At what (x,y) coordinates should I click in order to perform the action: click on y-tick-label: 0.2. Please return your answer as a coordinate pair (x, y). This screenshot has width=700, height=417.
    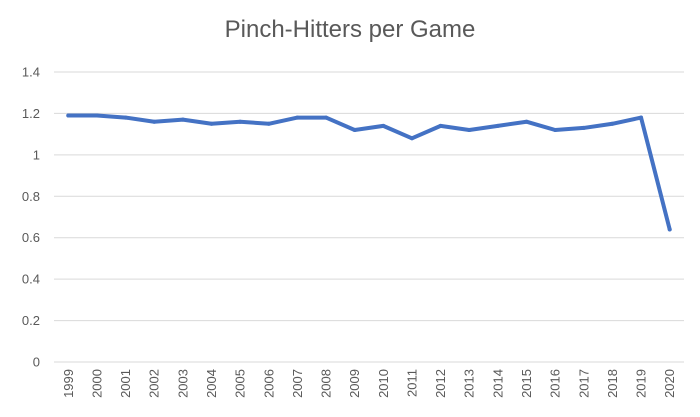
    Looking at the image, I should click on (31, 320).